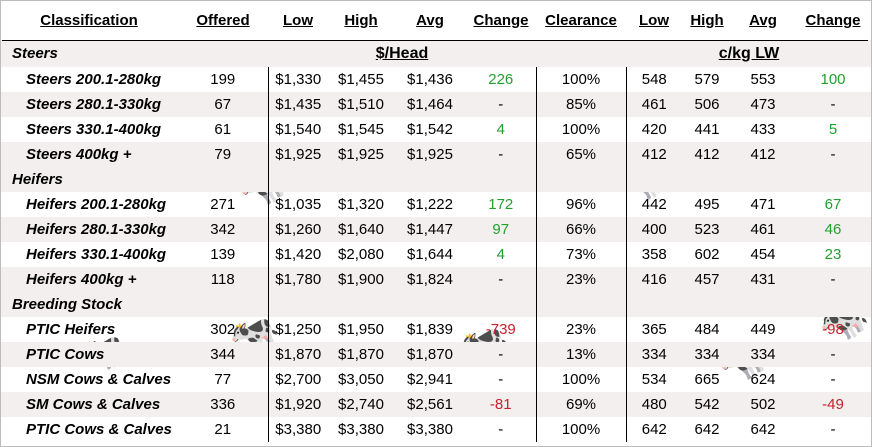 The image size is (872, 447). Describe the element at coordinates (223, 154) in the screenshot. I see `offered-cell: 79` at that location.